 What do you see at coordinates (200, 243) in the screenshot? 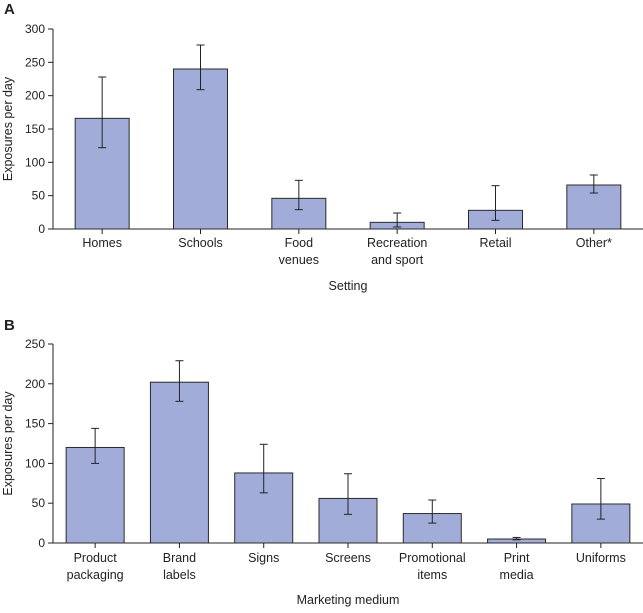
I see `category-label-a-1: Schools` at bounding box center [200, 243].